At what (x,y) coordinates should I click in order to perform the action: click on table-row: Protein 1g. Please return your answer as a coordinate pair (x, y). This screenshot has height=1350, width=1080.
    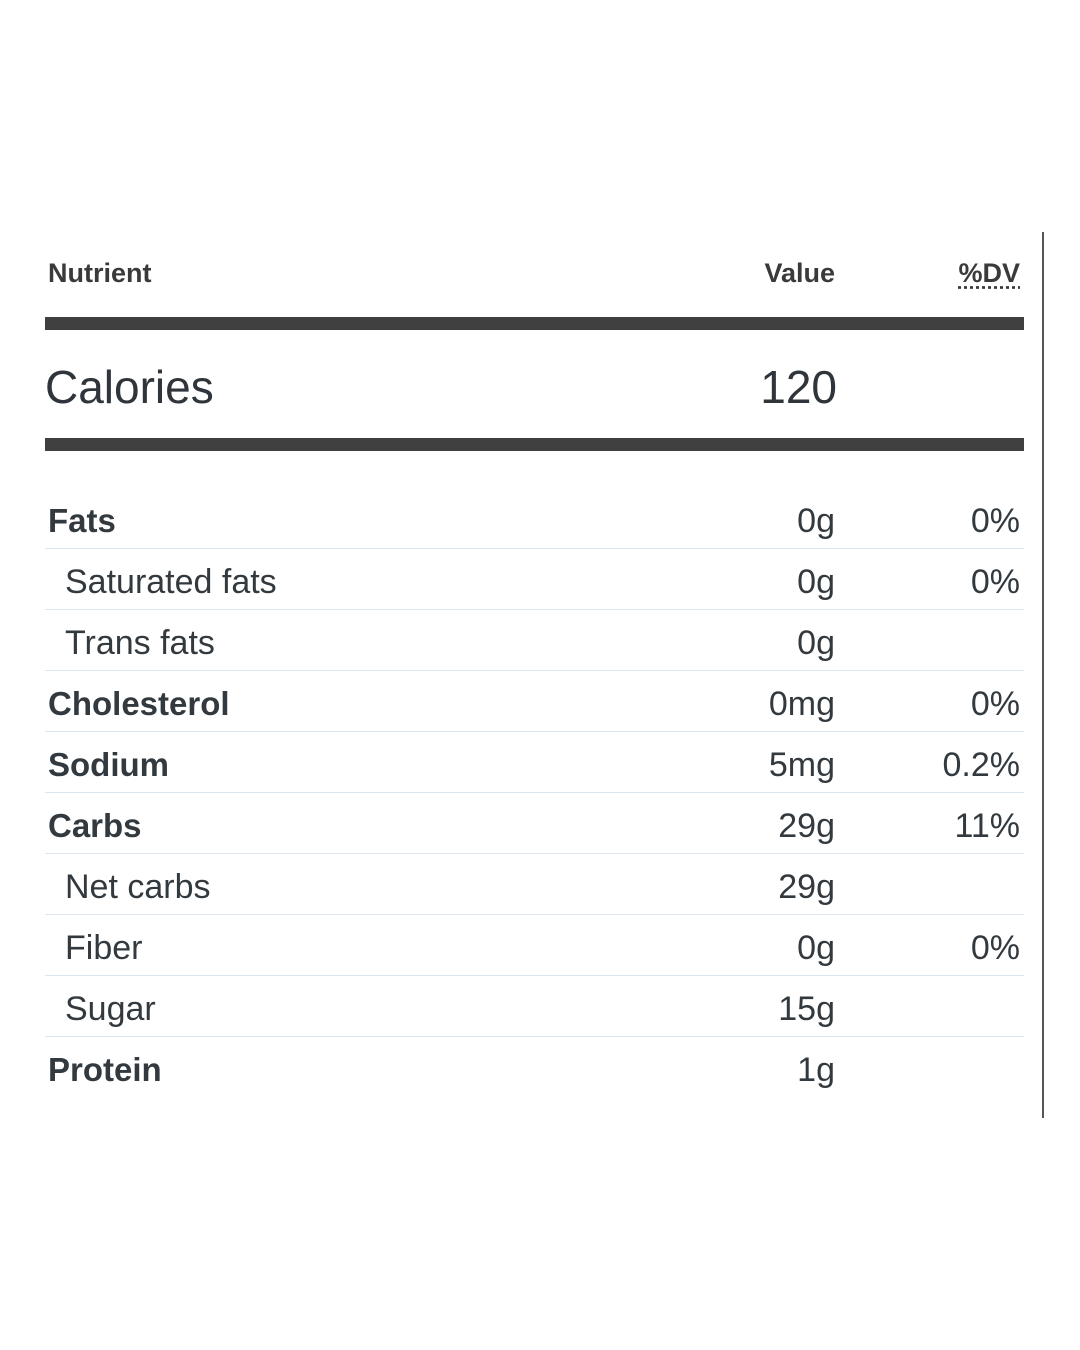
    Looking at the image, I should click on (534, 1067).